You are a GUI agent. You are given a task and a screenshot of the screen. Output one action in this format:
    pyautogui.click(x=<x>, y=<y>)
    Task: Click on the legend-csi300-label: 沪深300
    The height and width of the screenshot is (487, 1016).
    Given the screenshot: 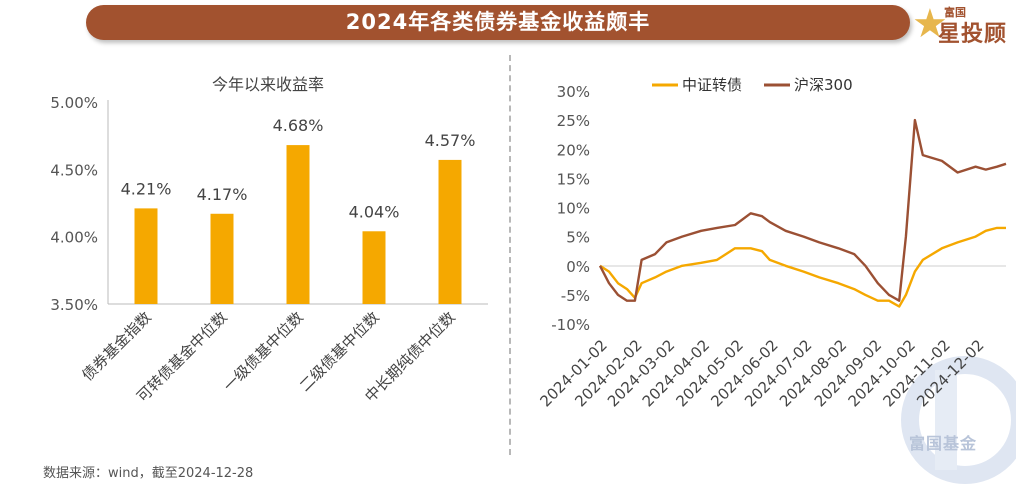 What is the action you would take?
    pyautogui.click(x=823, y=85)
    